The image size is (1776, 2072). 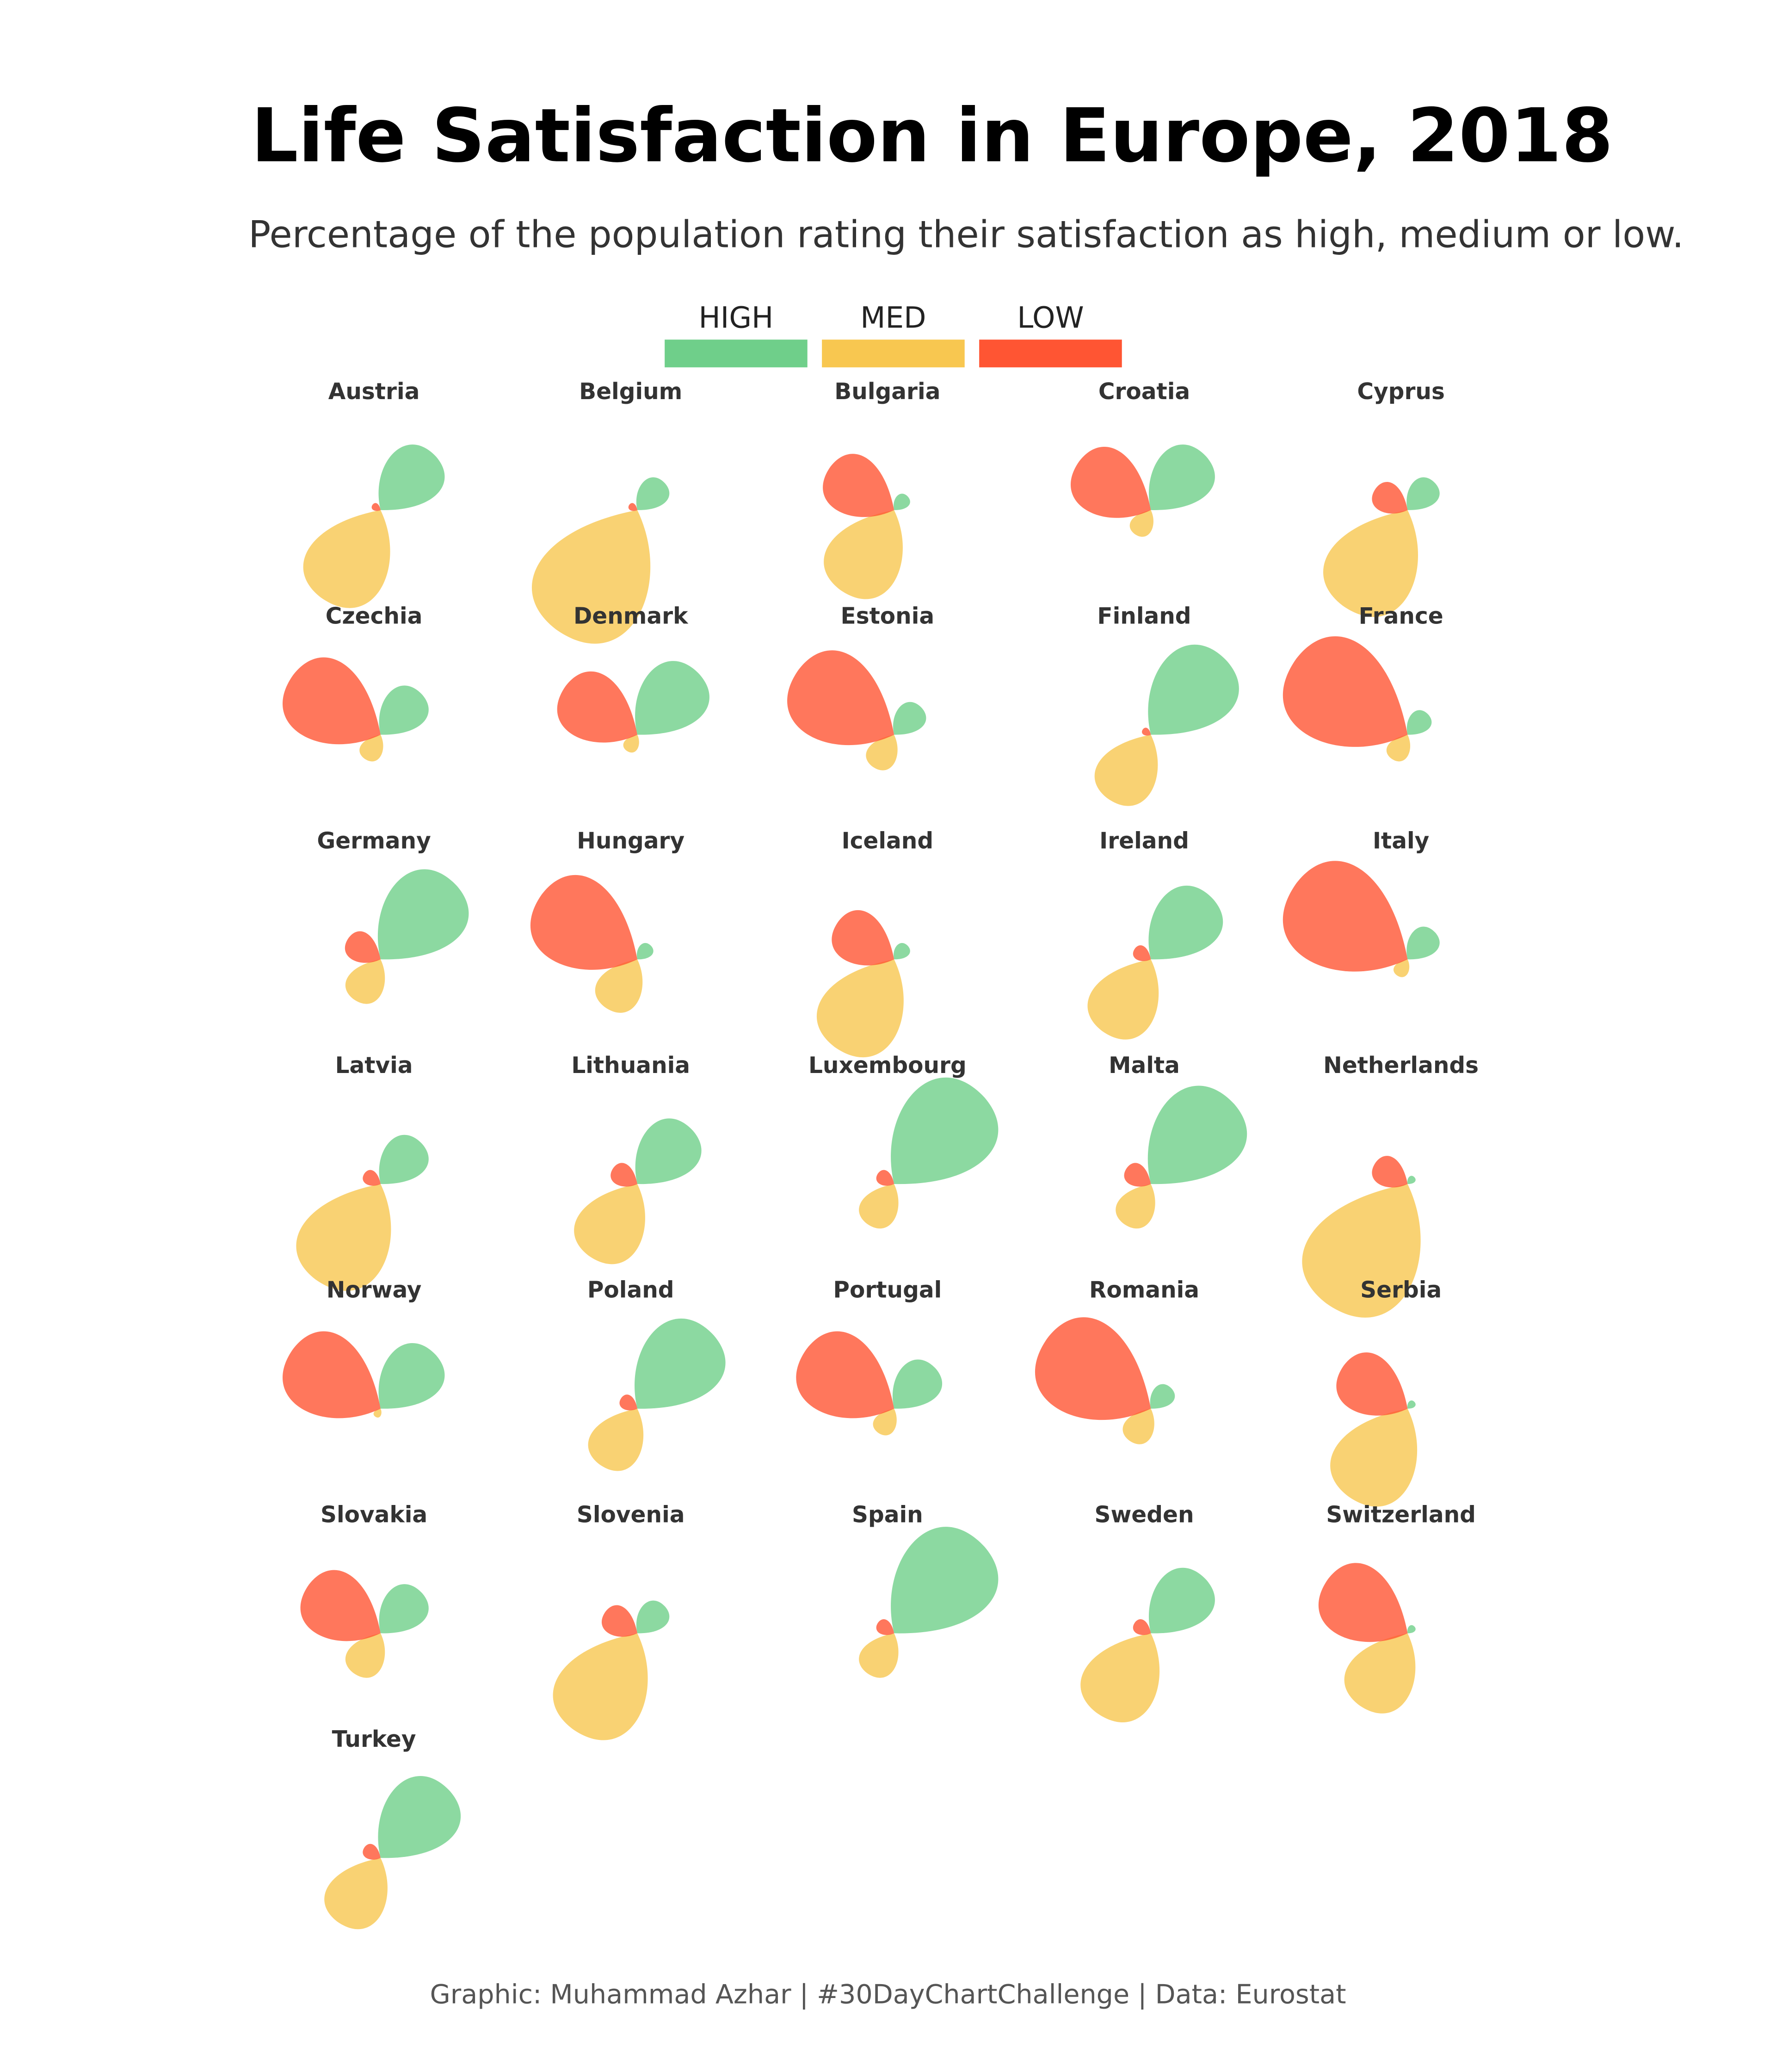 What do you see at coordinates (888, 617) in the screenshot?
I see `country-label: Estonia` at bounding box center [888, 617].